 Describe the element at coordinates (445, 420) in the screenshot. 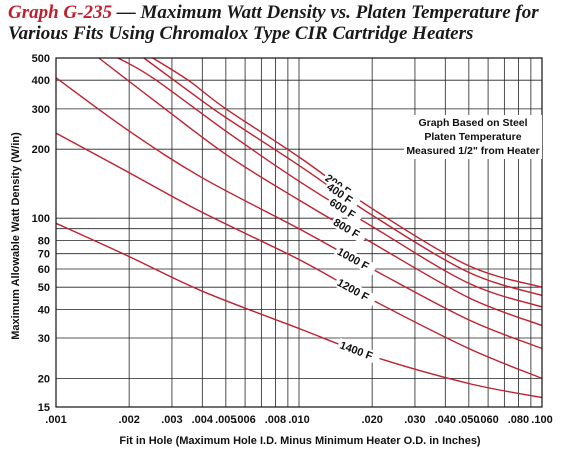

I see `x-tick-label: .040` at that location.